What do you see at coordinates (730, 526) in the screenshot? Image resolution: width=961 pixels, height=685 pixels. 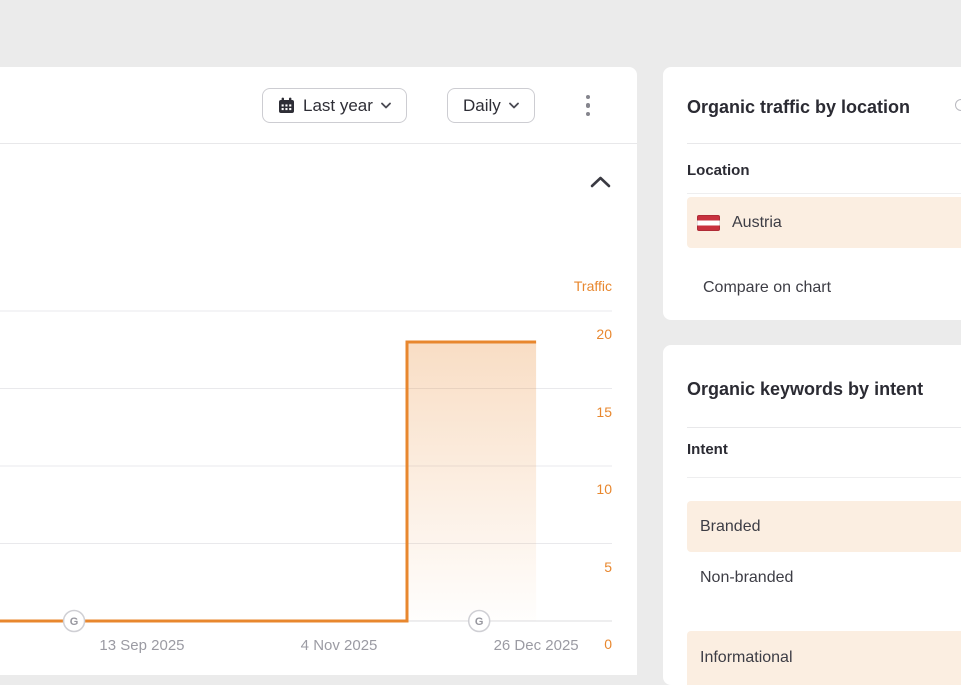 I see `intent-row-label: Branded` at bounding box center [730, 526].